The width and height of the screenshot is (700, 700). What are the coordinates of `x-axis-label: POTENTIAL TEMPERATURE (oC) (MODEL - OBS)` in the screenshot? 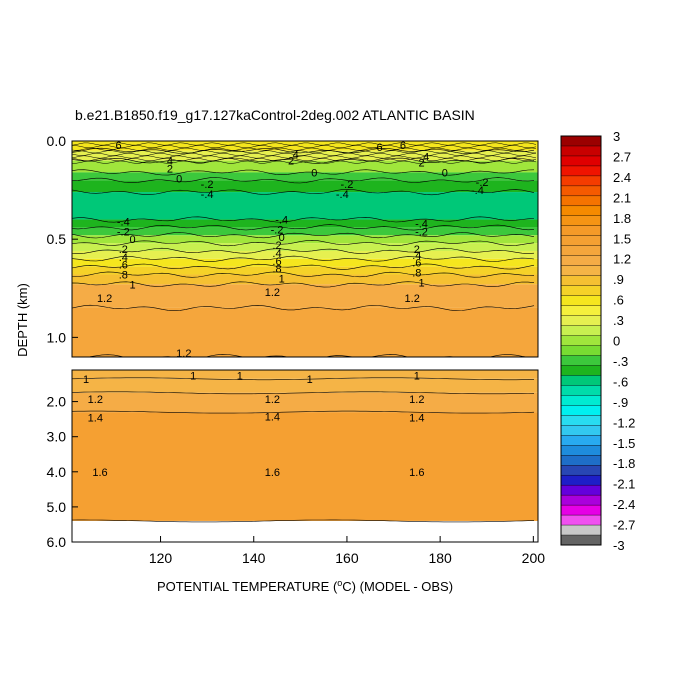 It's located at (305, 586).